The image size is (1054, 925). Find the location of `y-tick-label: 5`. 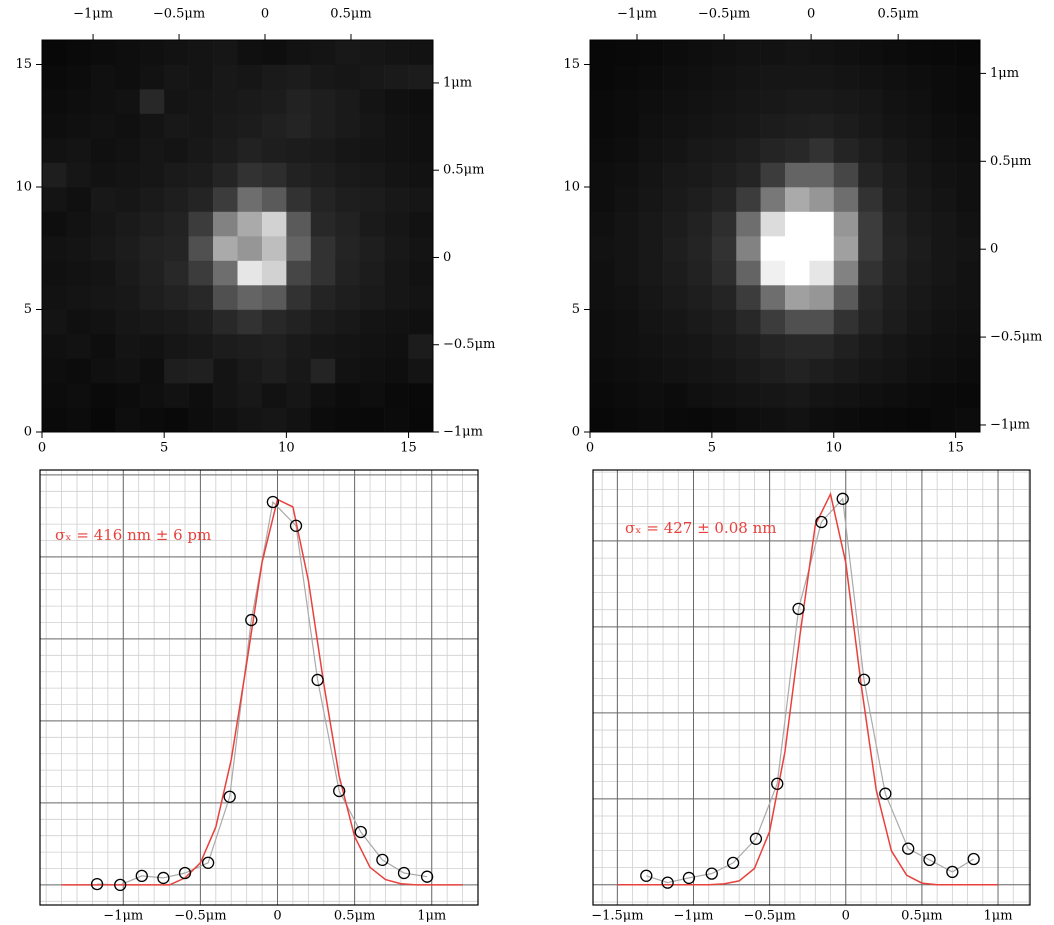

y-tick-label: 5 is located at coordinates (576, 309).